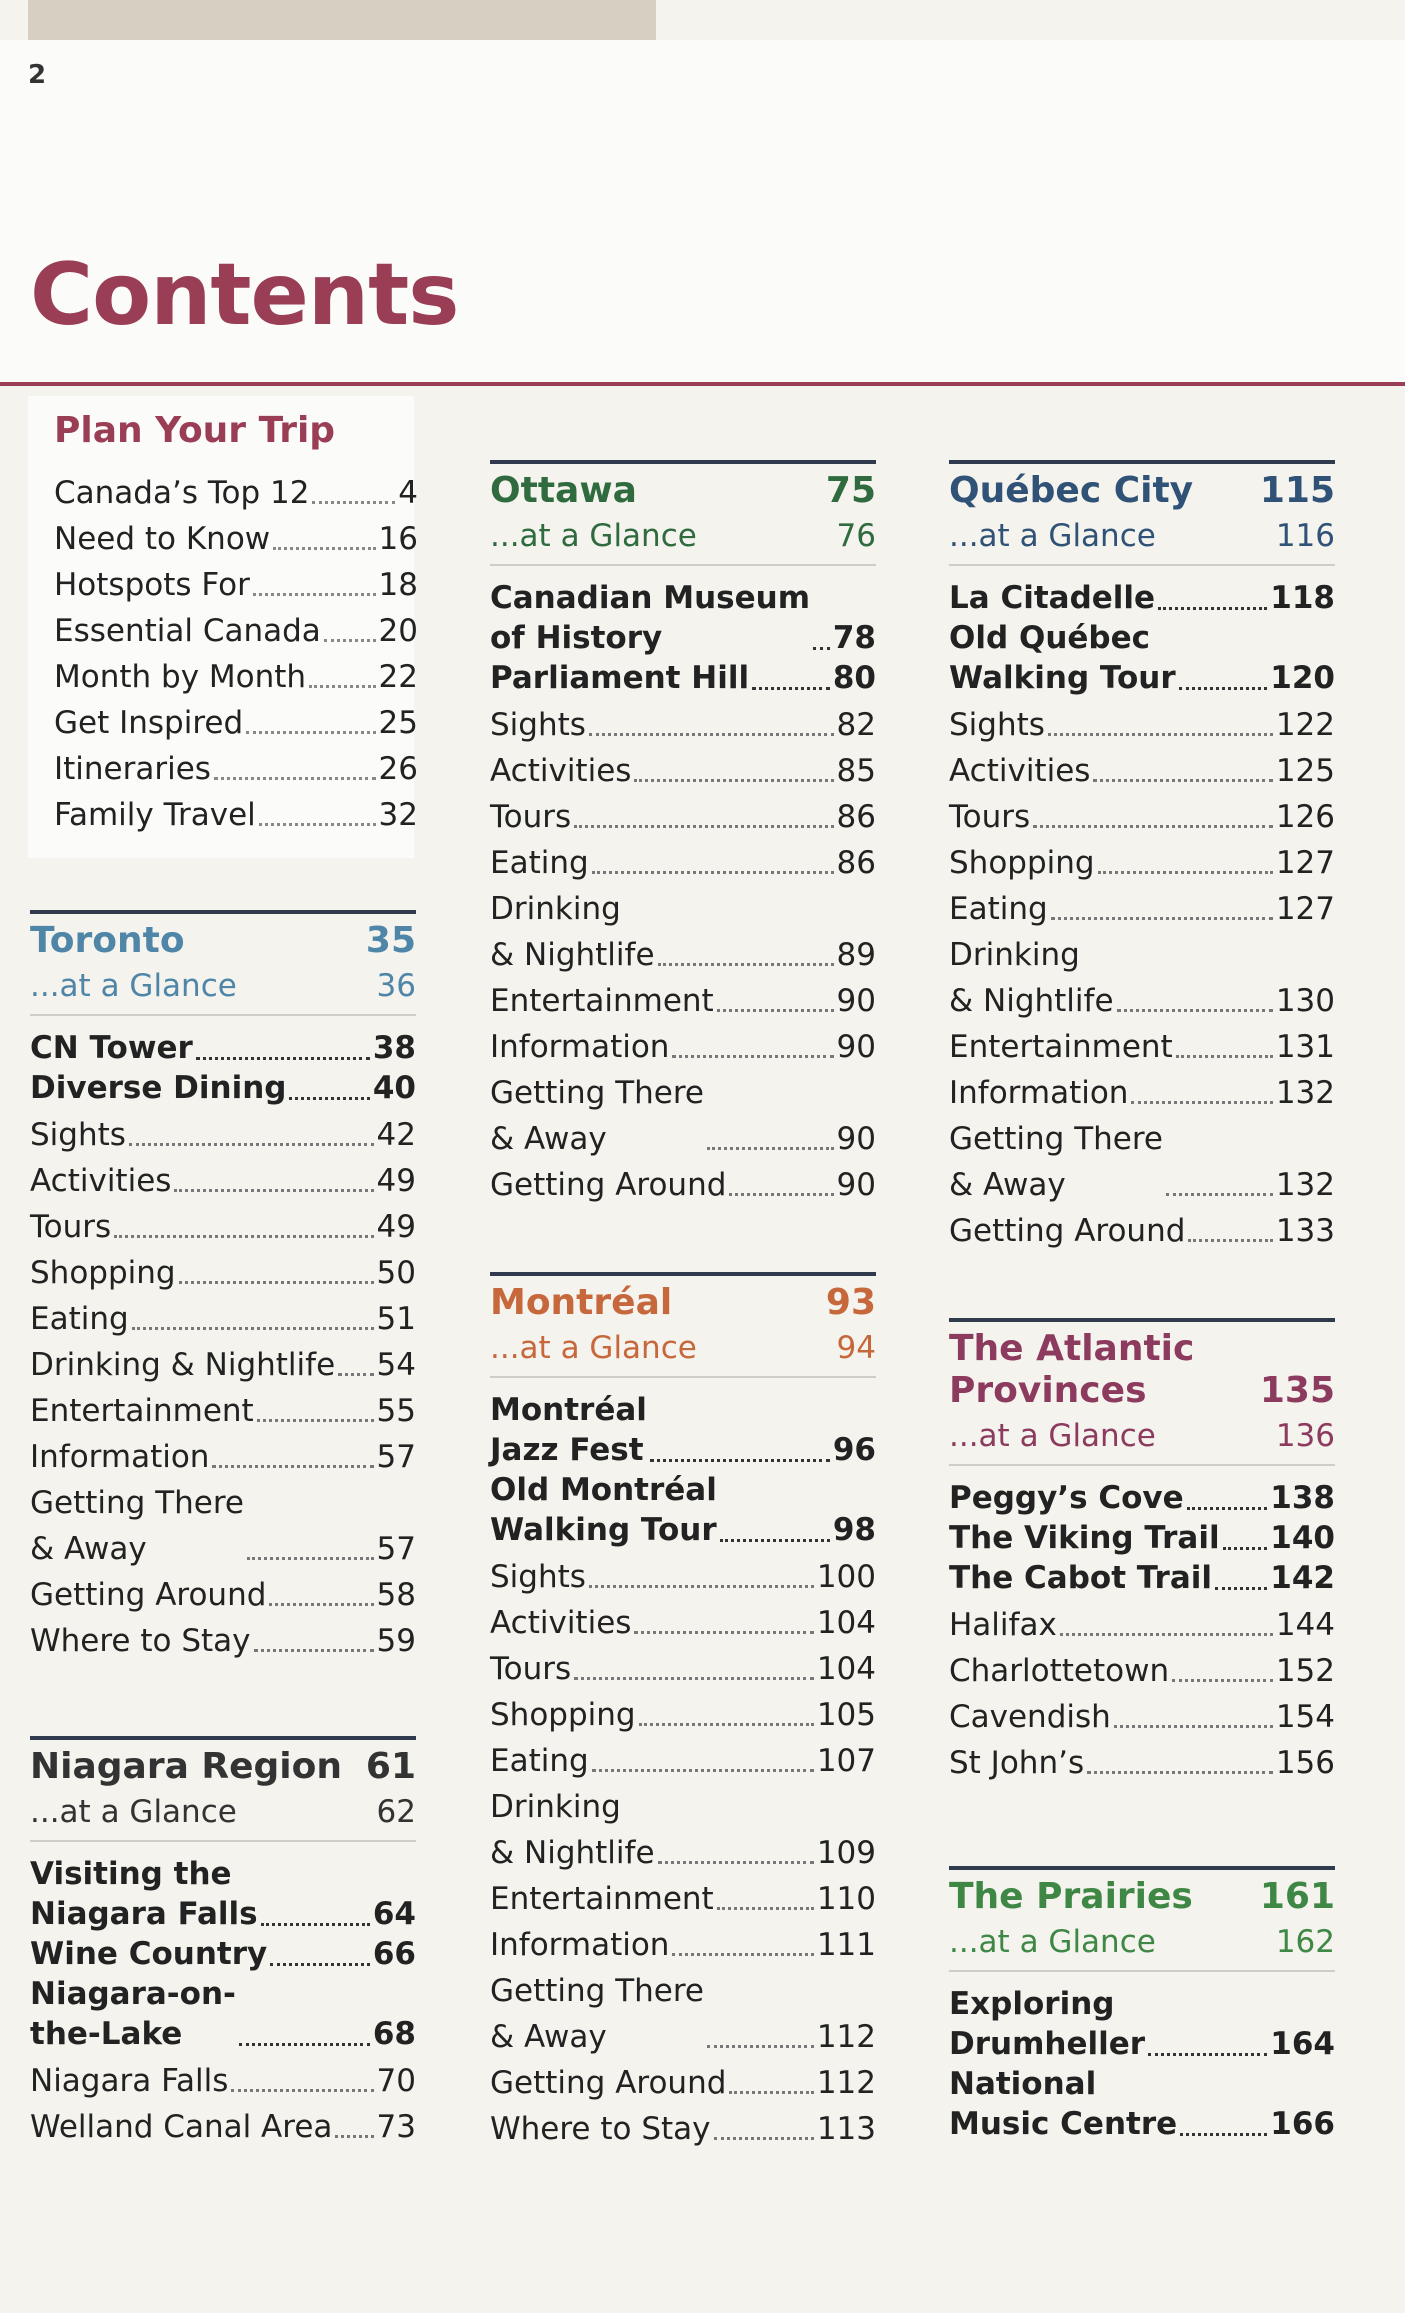  What do you see at coordinates (683, 771) in the screenshot?
I see `toc-entry: Activities 85` at bounding box center [683, 771].